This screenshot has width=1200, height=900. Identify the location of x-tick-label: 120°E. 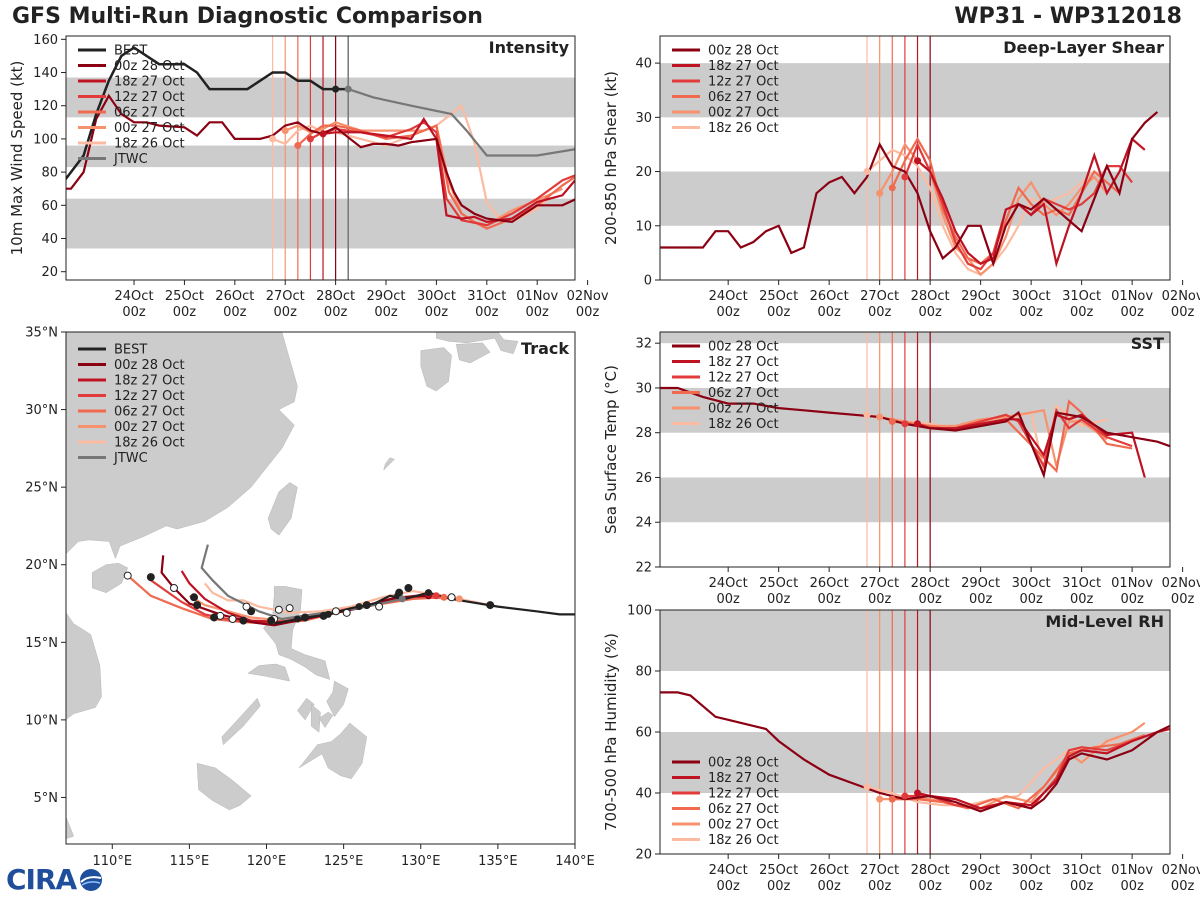
(267, 861).